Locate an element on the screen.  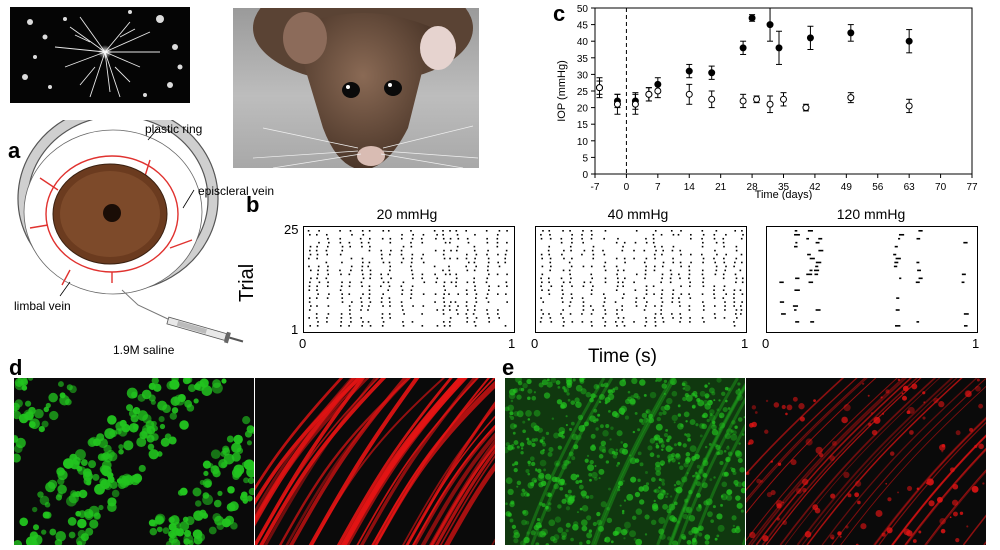
data-point-filled is located at coordinates (851, 33).